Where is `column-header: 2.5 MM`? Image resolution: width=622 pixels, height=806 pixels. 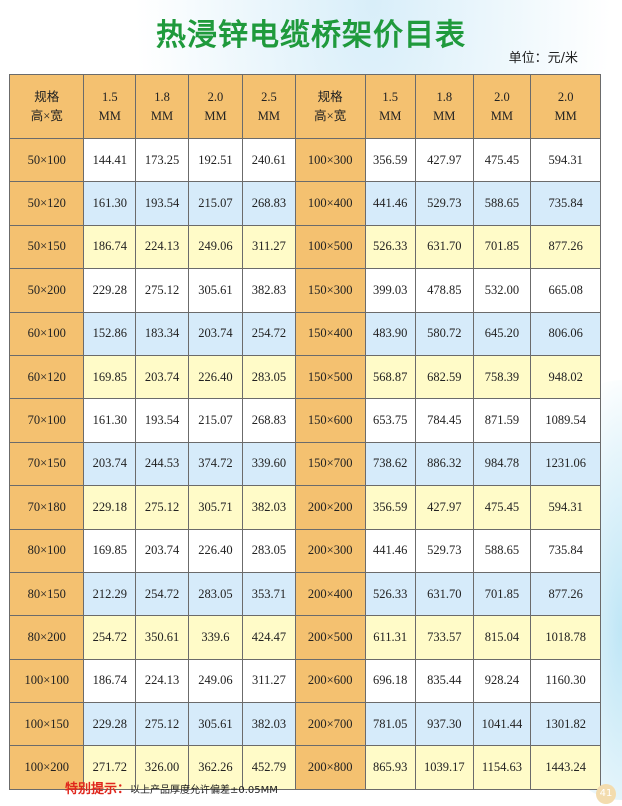 column-header: 2.5 MM is located at coordinates (269, 106).